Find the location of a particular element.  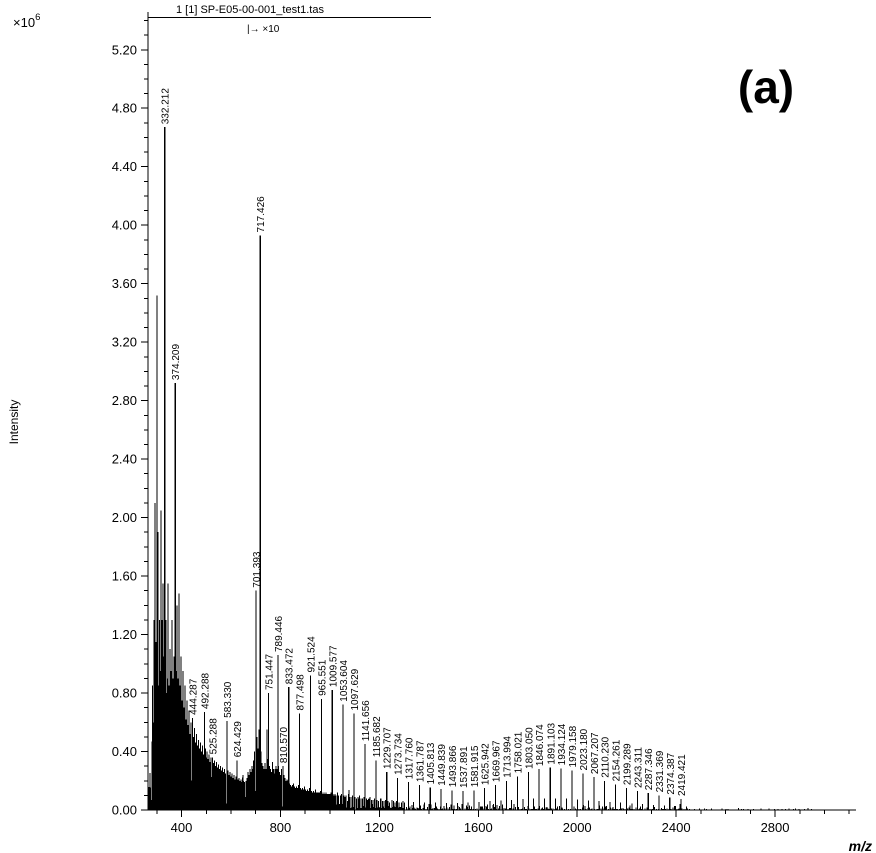

peak-label: 1493.866 is located at coordinates (453, 766).